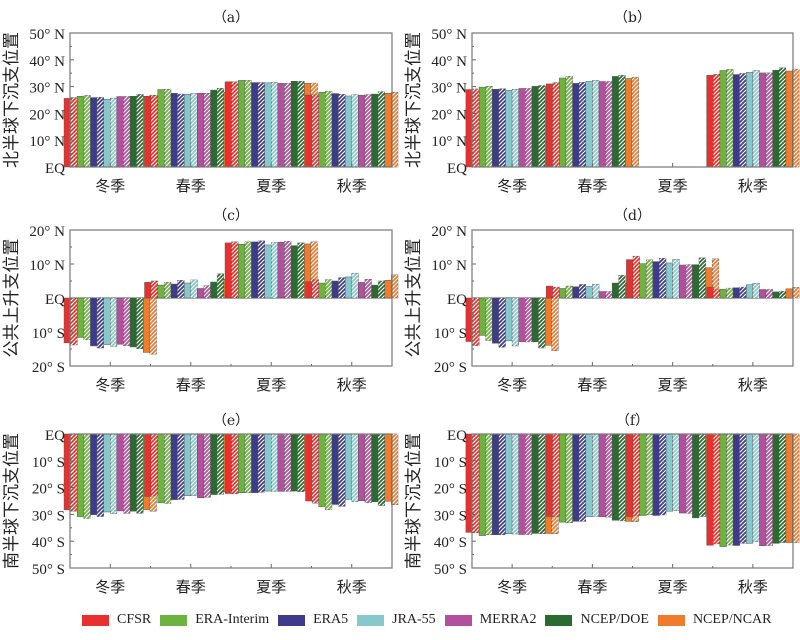  What do you see at coordinates (47, 35) in the screenshot?
I see `y-tick-label: 50° N` at bounding box center [47, 35].